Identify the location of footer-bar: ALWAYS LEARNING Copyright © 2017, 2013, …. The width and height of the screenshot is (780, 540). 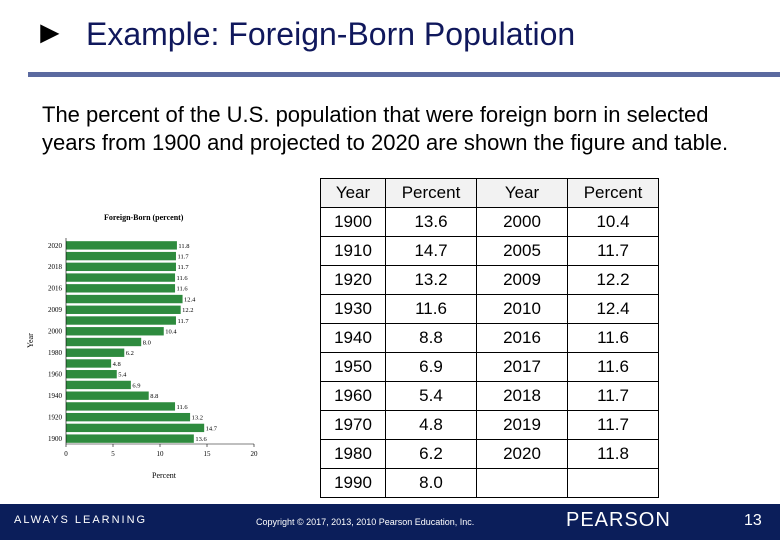
(390, 522).